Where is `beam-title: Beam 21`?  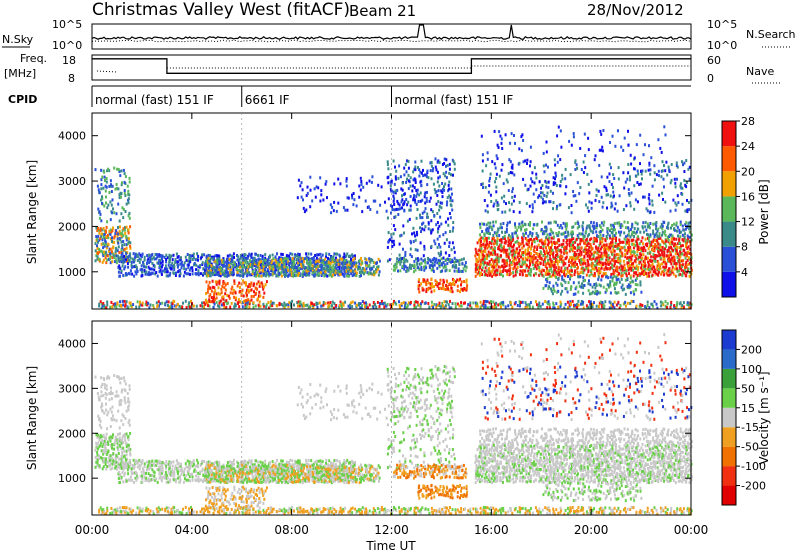 beam-title: Beam 21 is located at coordinates (382, 11).